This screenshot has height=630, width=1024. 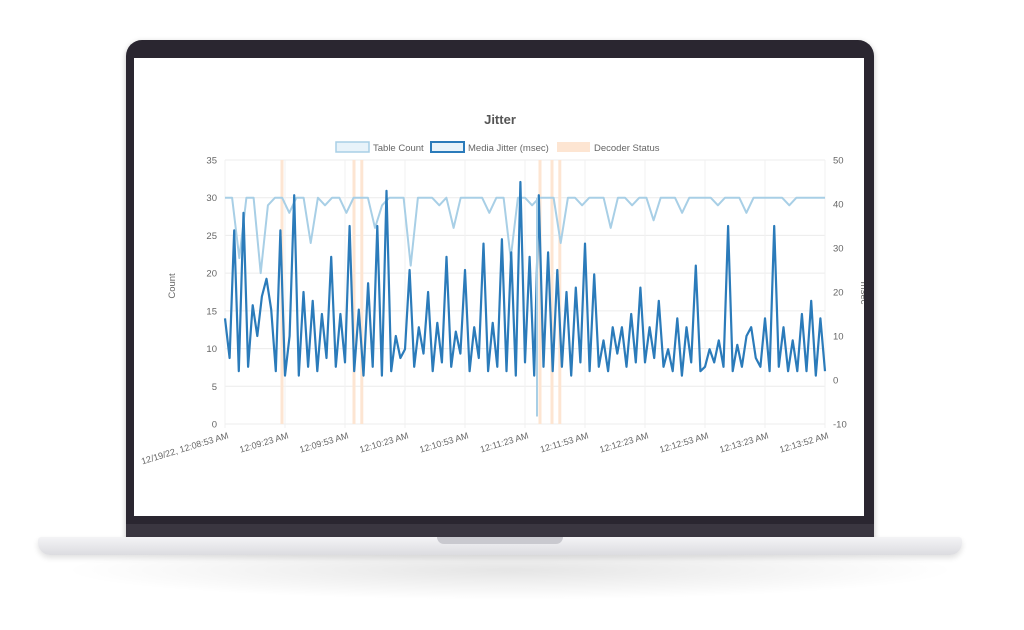 What do you see at coordinates (504, 442) in the screenshot?
I see `x-tick-label: 12:11:23 AM` at bounding box center [504, 442].